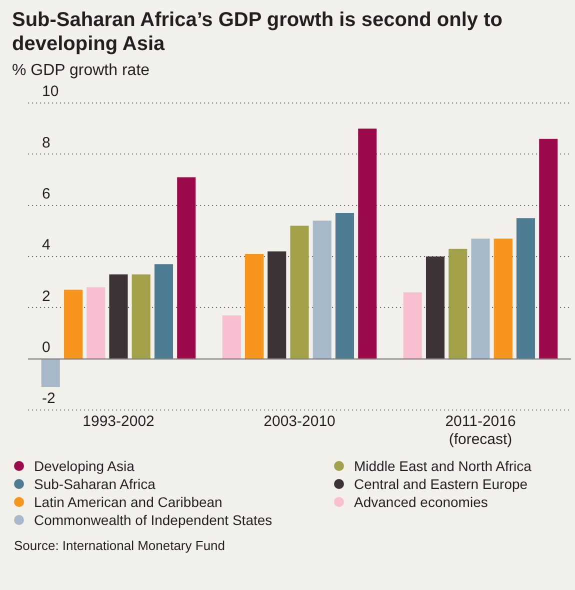 The image size is (575, 590). Describe the element at coordinates (46, 193) in the screenshot. I see `y-tick-label: 6` at that location.